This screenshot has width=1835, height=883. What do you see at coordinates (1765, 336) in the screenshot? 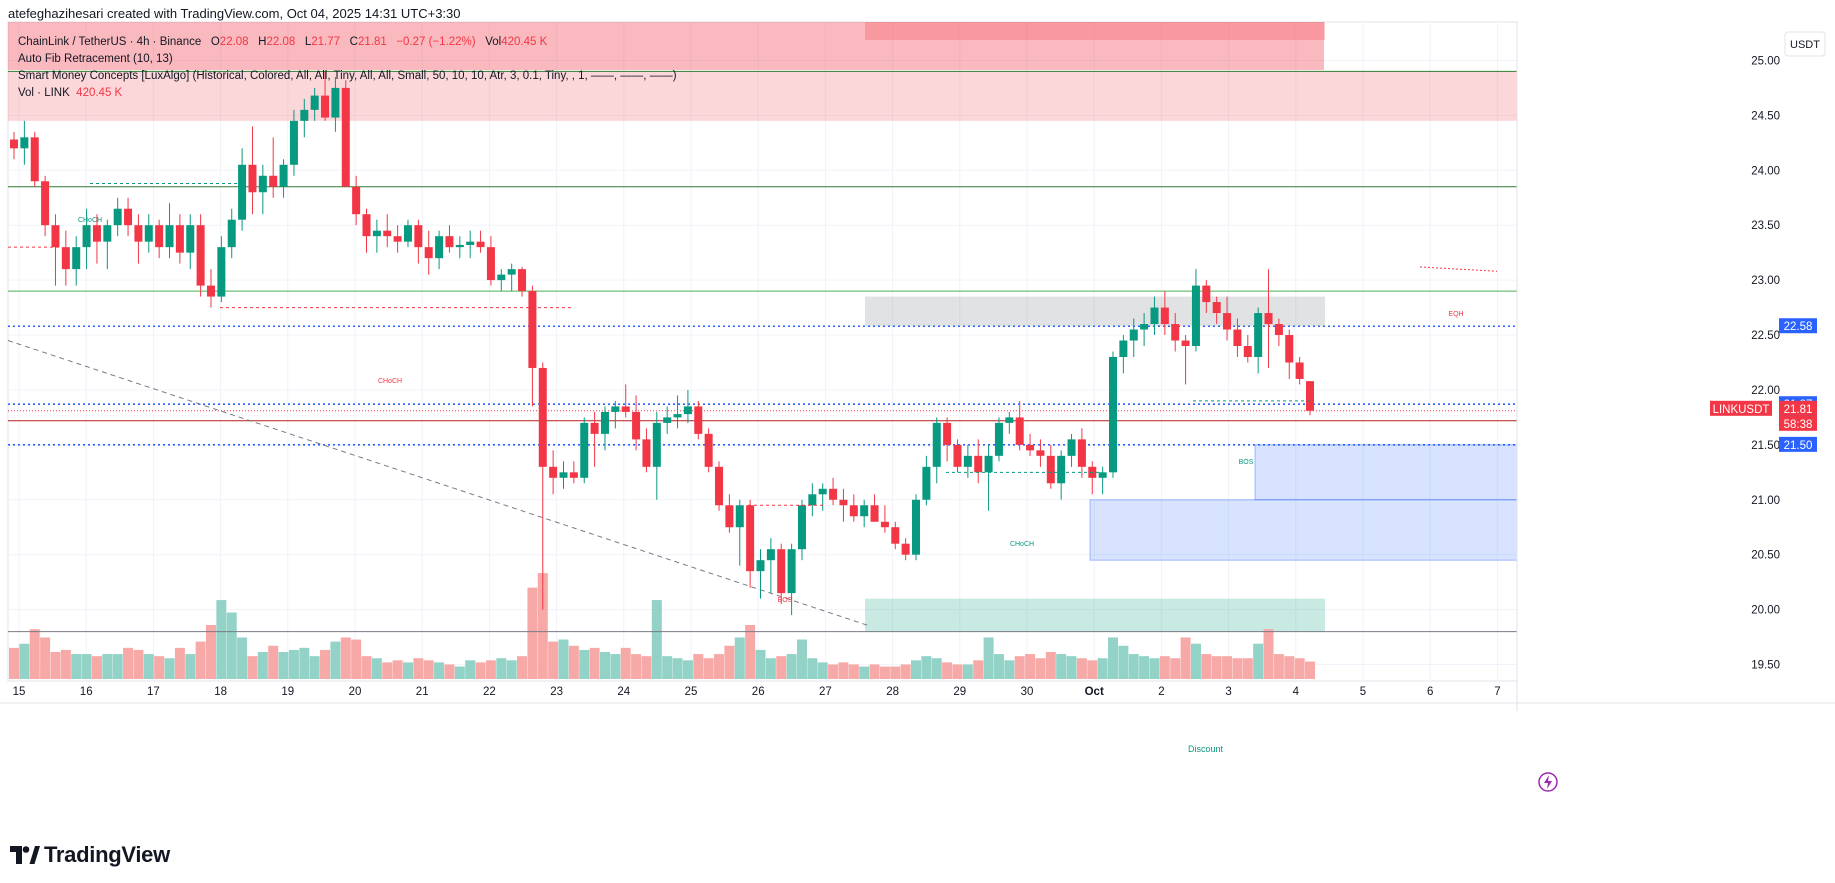
I see `price-tick-label: 22.50` at bounding box center [1765, 336].